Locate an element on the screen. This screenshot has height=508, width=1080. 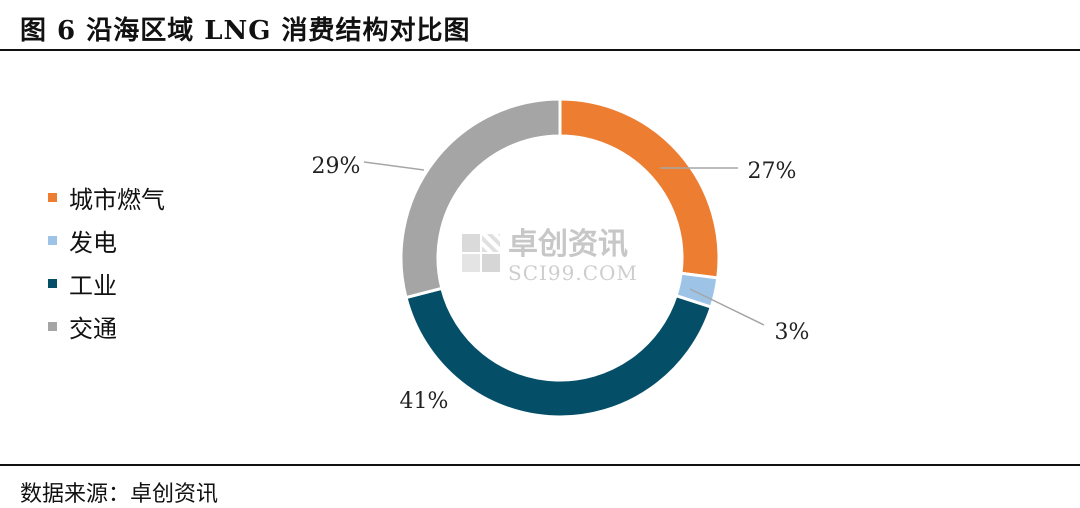
watermark-text-cn: 卓创资讯 is located at coordinates (568, 244).